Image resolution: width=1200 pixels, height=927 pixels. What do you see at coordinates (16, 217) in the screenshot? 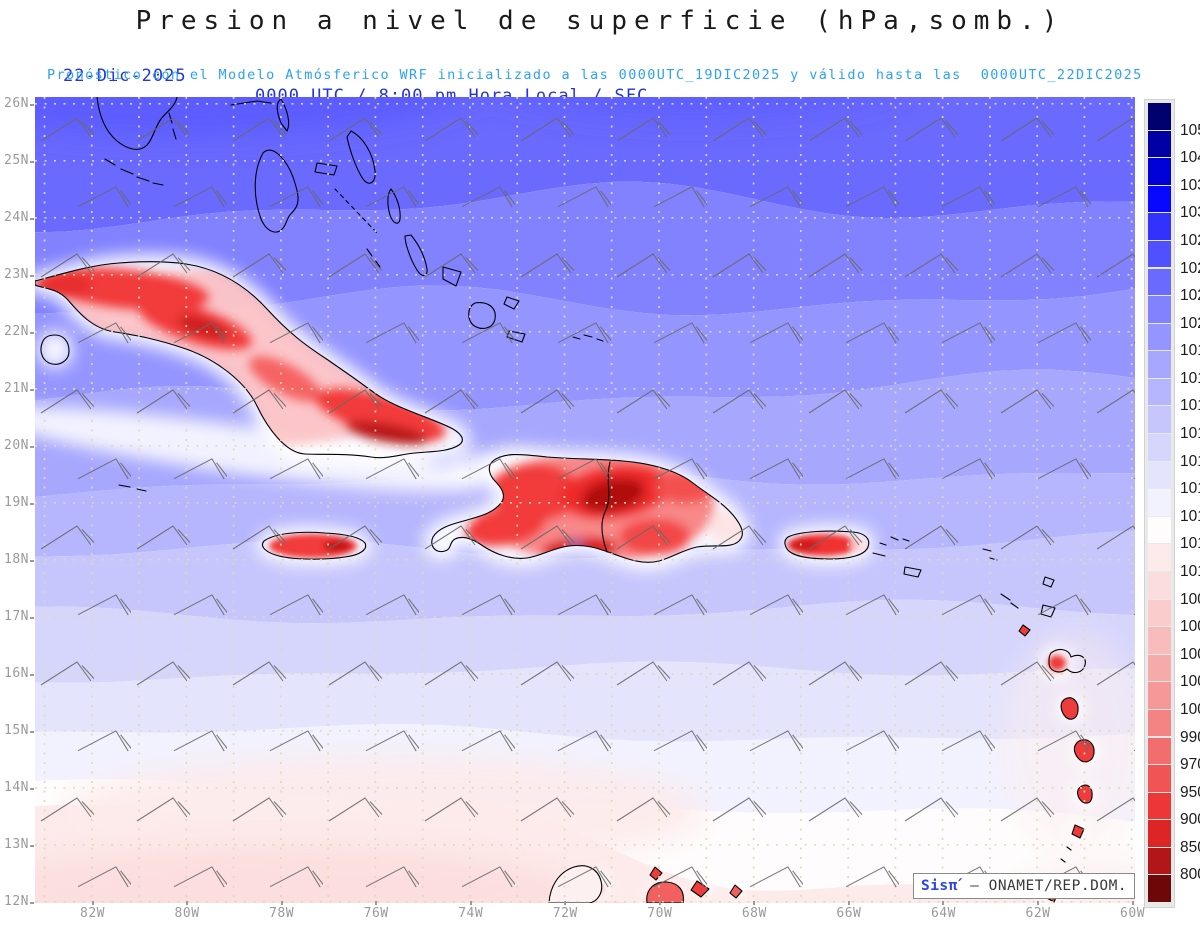
I see `lat-label: 24N` at bounding box center [16, 217].